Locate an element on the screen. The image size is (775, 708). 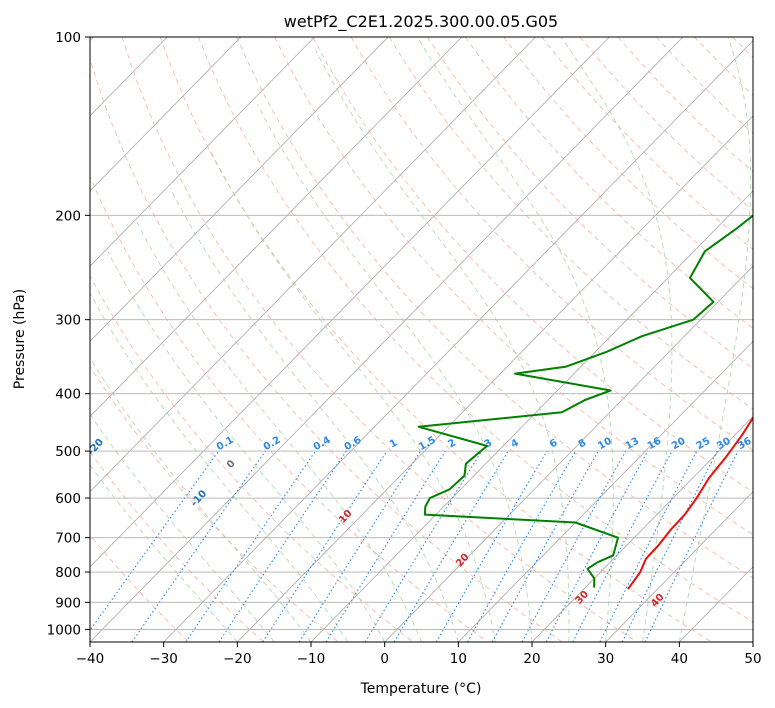
x-tick-label: 40 is located at coordinates (679, 659).